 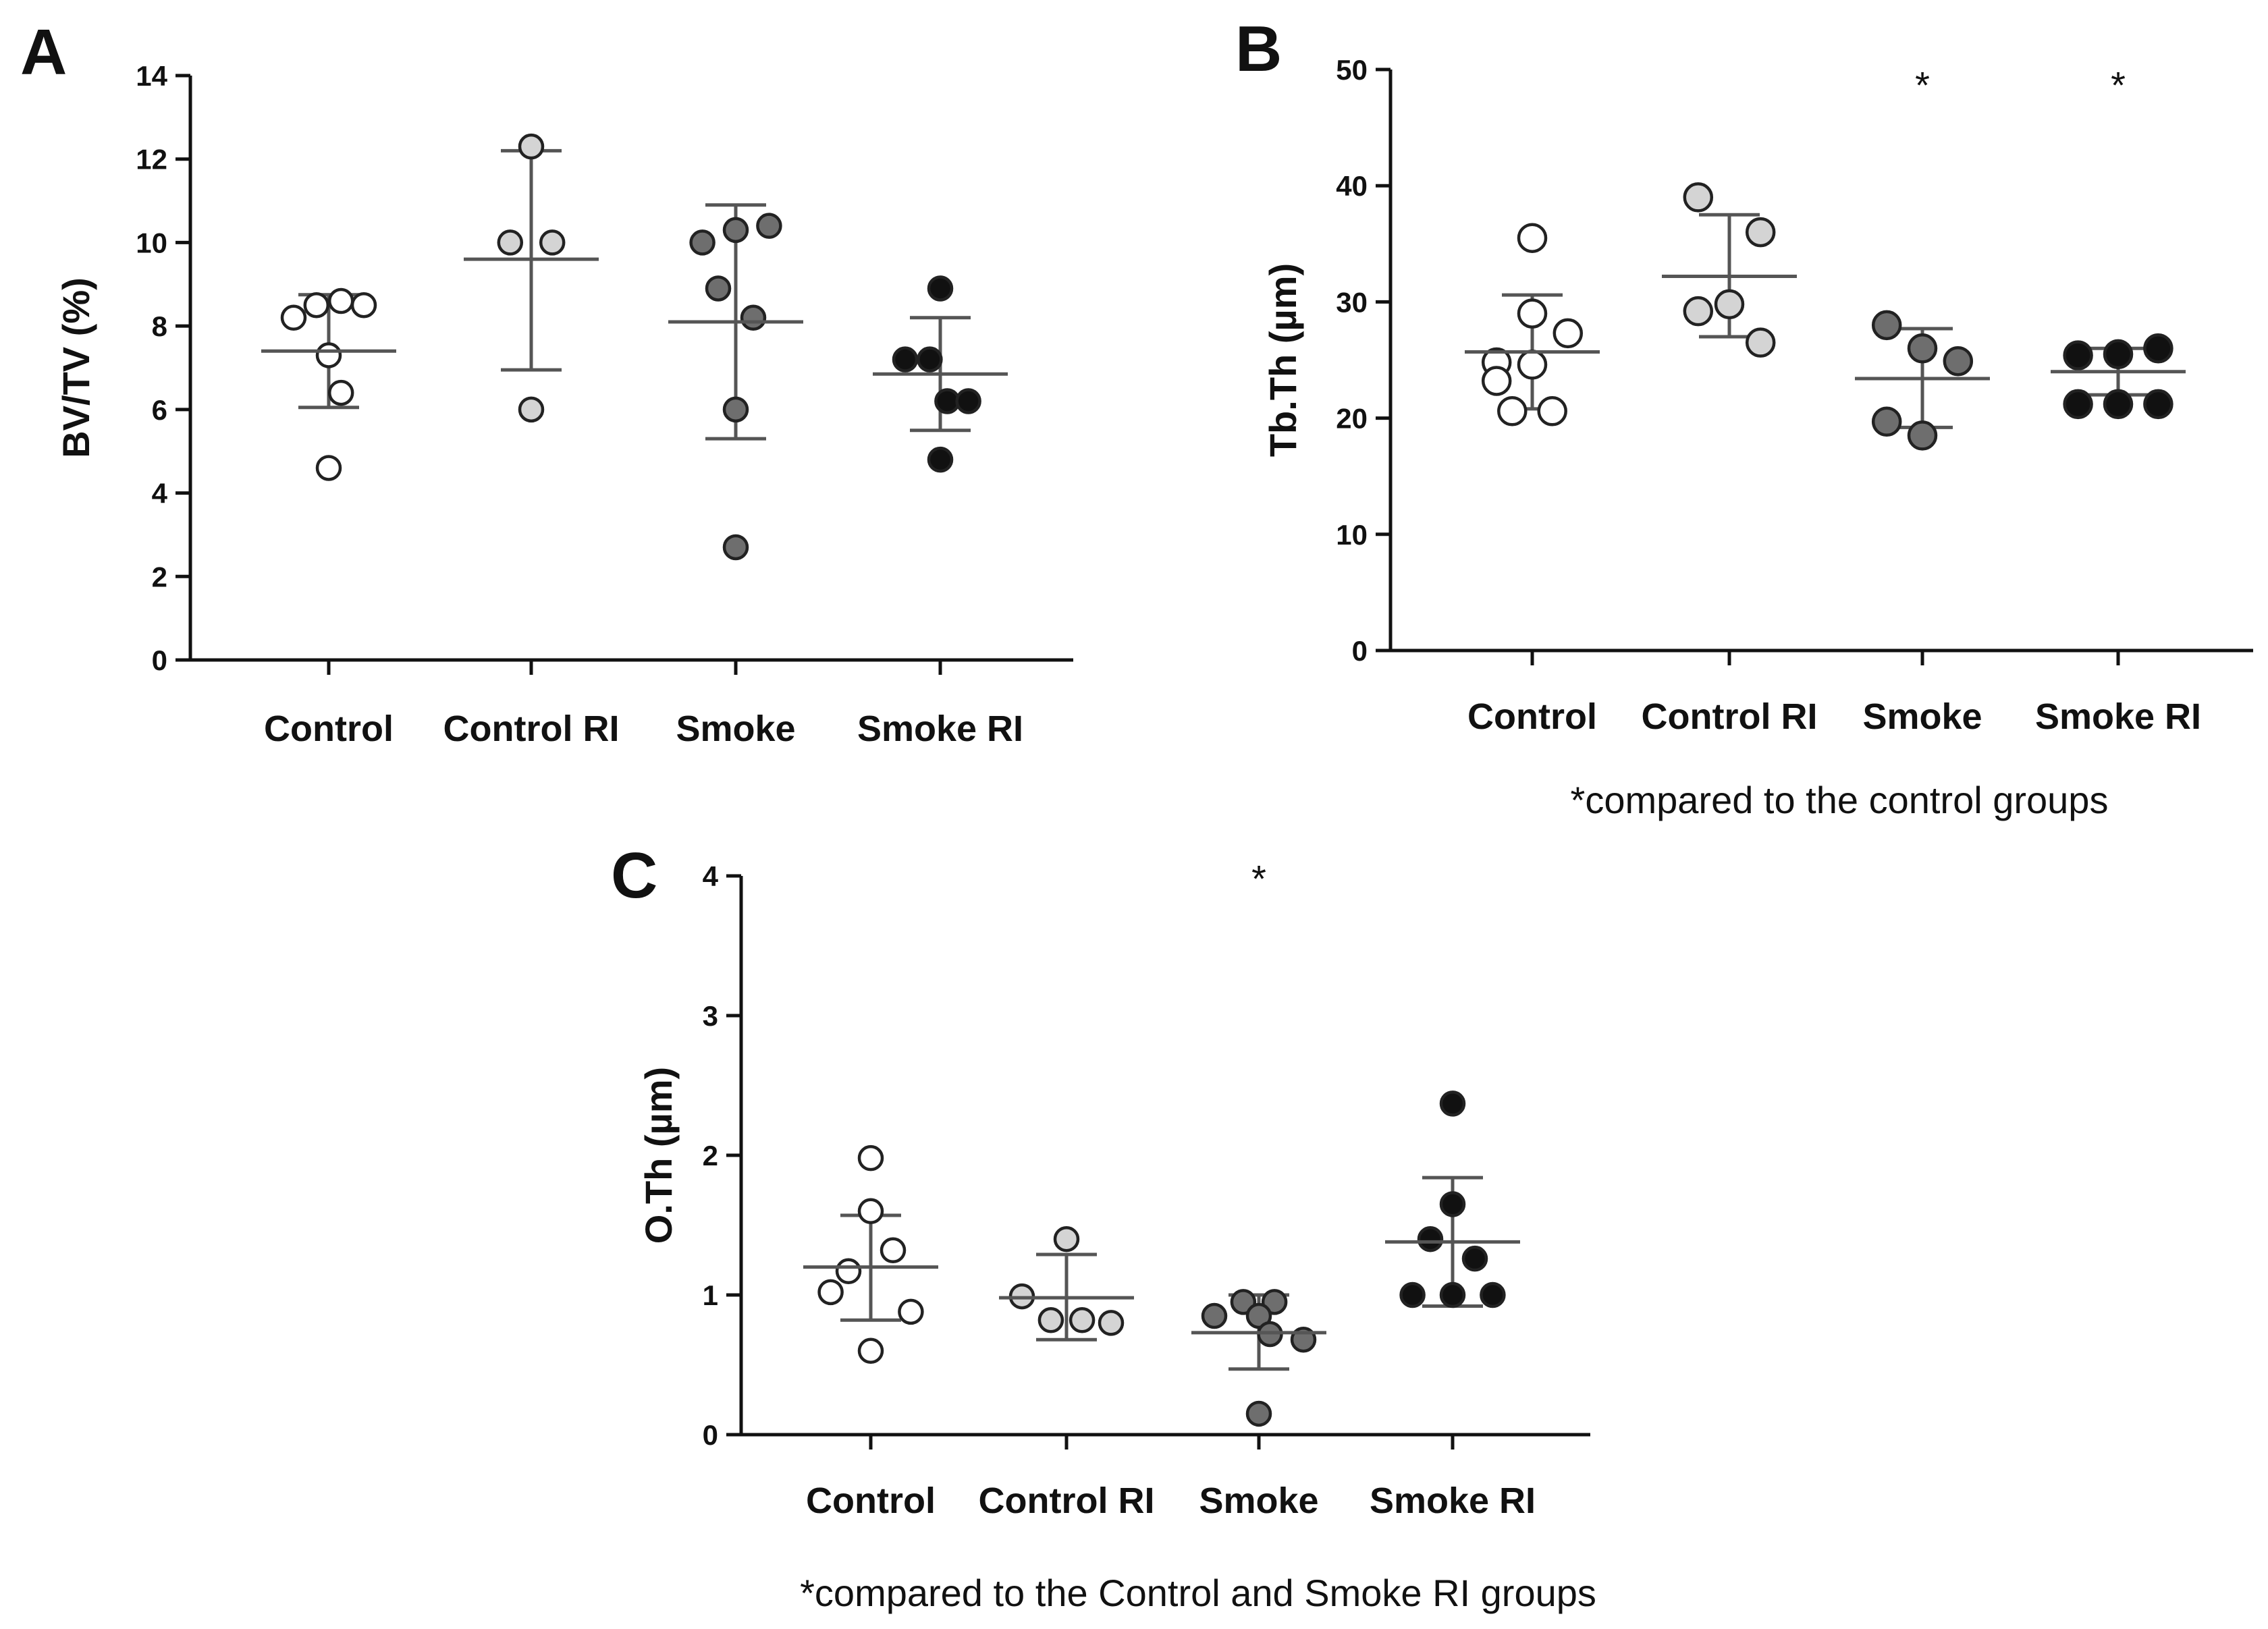 I want to click on y-tick-label: 50, so click(x=1352, y=70).